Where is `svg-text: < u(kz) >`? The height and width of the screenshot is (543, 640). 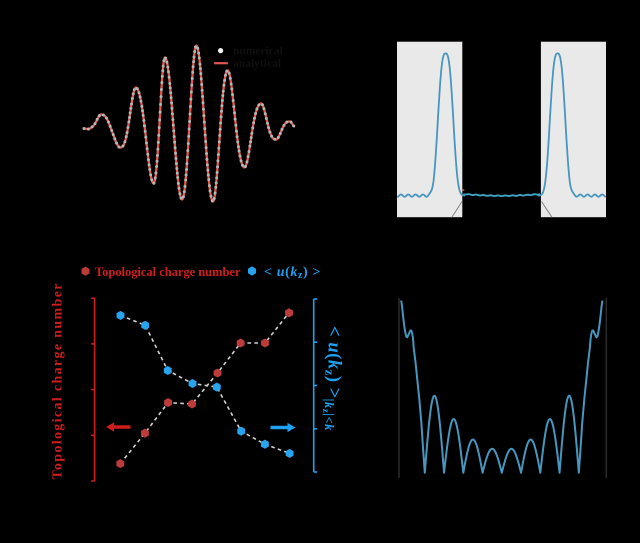 svg-text: < u(kz) > is located at coordinates (292, 273).